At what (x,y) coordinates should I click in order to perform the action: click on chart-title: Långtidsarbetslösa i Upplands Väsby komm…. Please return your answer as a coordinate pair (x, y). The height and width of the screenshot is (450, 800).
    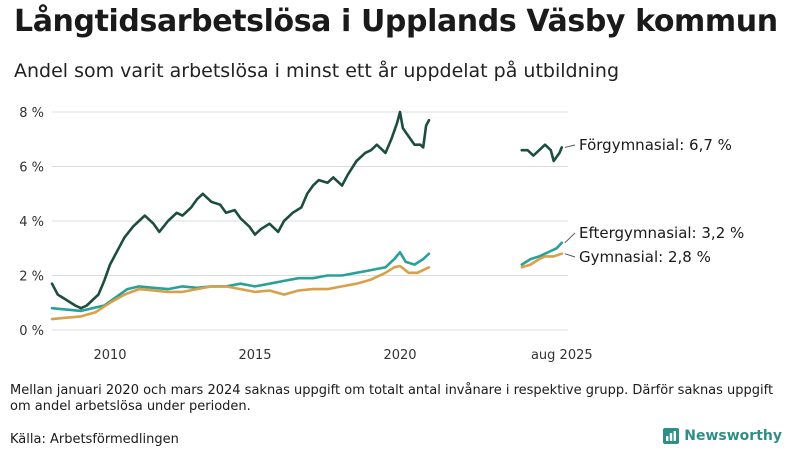
    Looking at the image, I should click on (396, 21).